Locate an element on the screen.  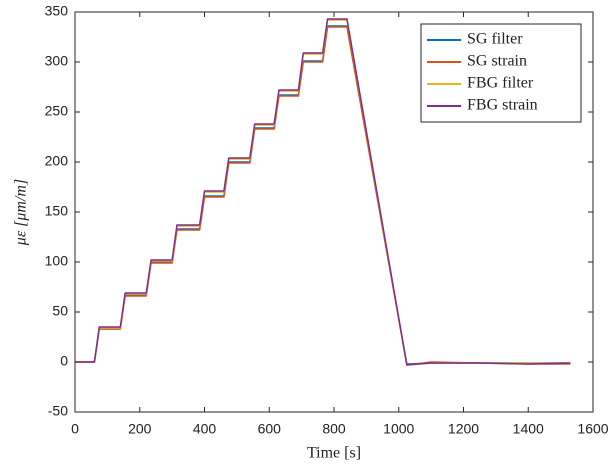
y-tick-label: 200 is located at coordinates (57, 161).